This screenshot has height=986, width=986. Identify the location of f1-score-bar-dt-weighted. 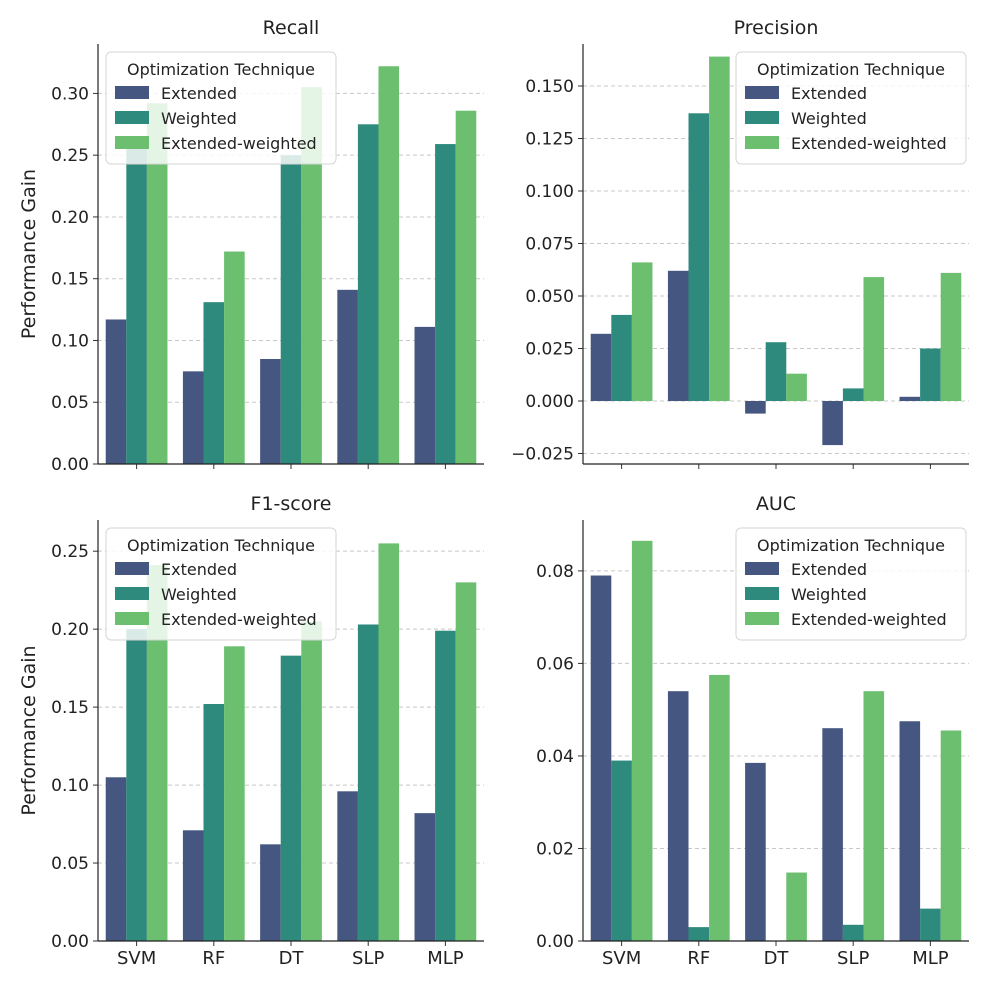
(291, 798).